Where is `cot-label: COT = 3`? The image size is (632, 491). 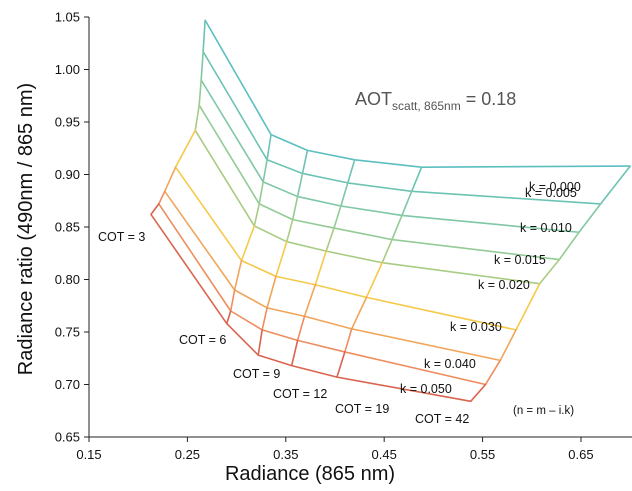 cot-label: COT = 3 is located at coordinates (121, 237).